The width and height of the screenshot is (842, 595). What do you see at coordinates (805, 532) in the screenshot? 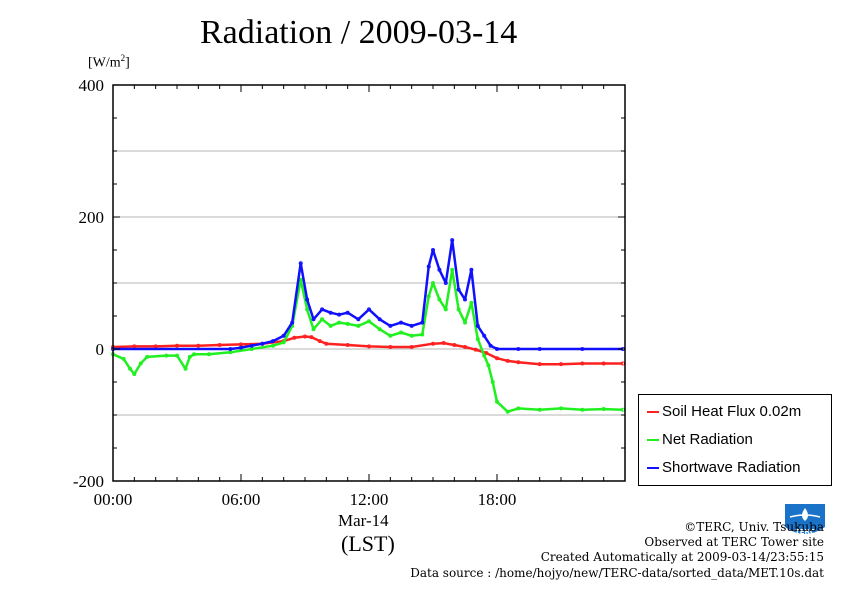
I see `logo-text: TERC` at bounding box center [805, 532].